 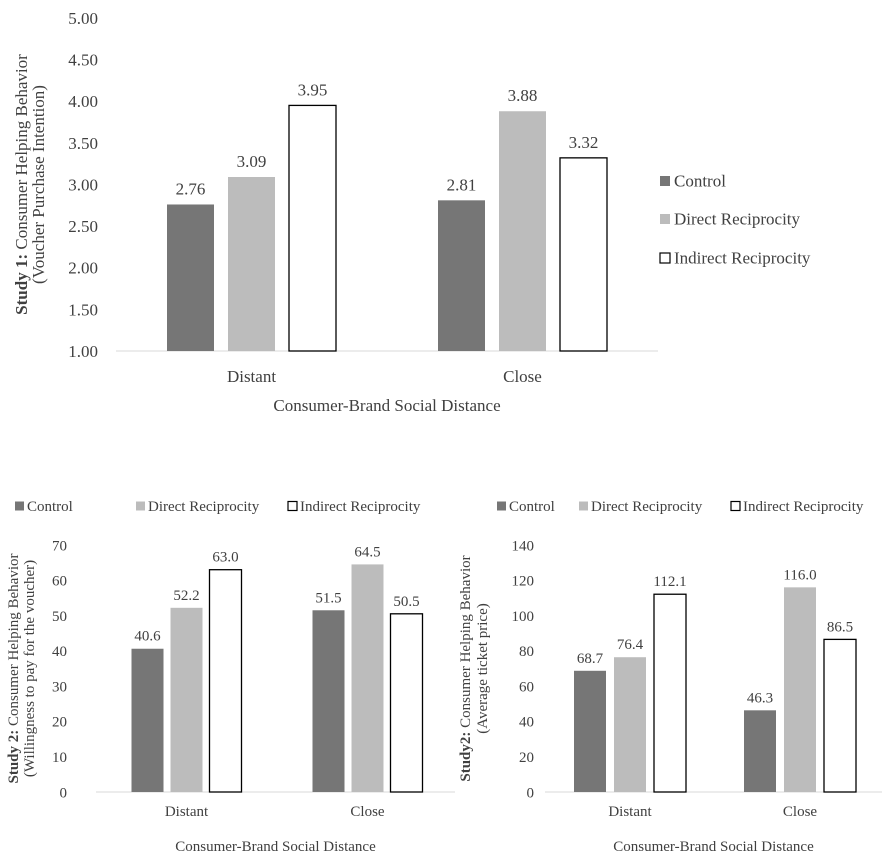 I want to click on y-tick-label: 5.00, so click(x=83, y=18).